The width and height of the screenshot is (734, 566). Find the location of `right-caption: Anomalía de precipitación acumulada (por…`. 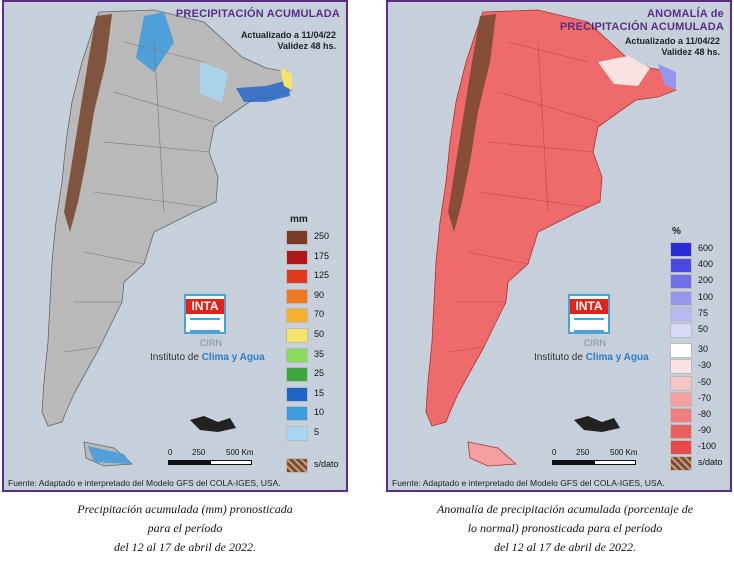

right-caption: Anomalía de precipitación acumulada (por… is located at coordinates (565, 528).